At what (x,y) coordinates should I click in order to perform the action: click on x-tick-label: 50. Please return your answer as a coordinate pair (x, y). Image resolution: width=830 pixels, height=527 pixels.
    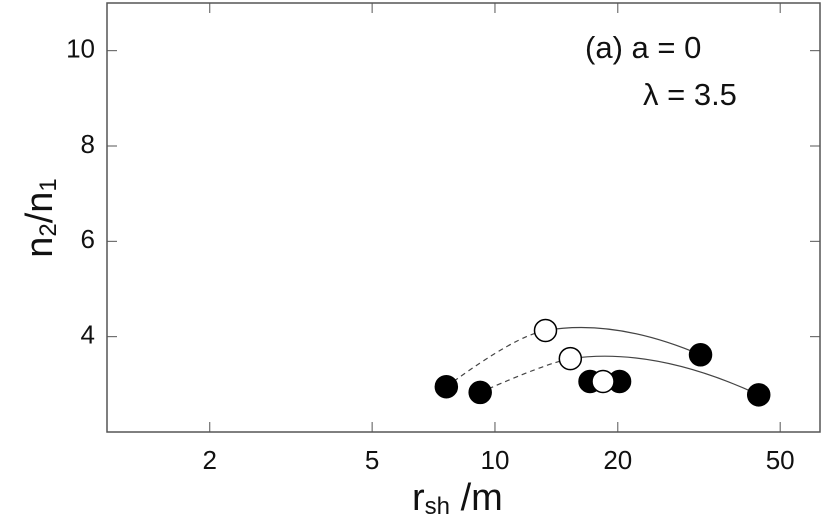
    Looking at the image, I should click on (780, 460).